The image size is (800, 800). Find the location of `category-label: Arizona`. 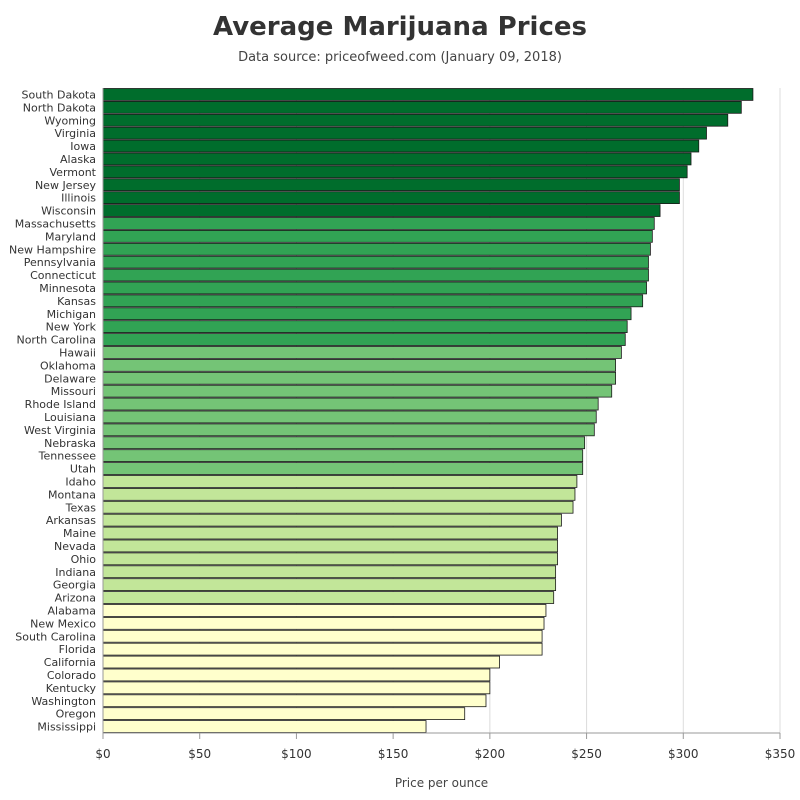

category-label: Arizona is located at coordinates (75, 598).